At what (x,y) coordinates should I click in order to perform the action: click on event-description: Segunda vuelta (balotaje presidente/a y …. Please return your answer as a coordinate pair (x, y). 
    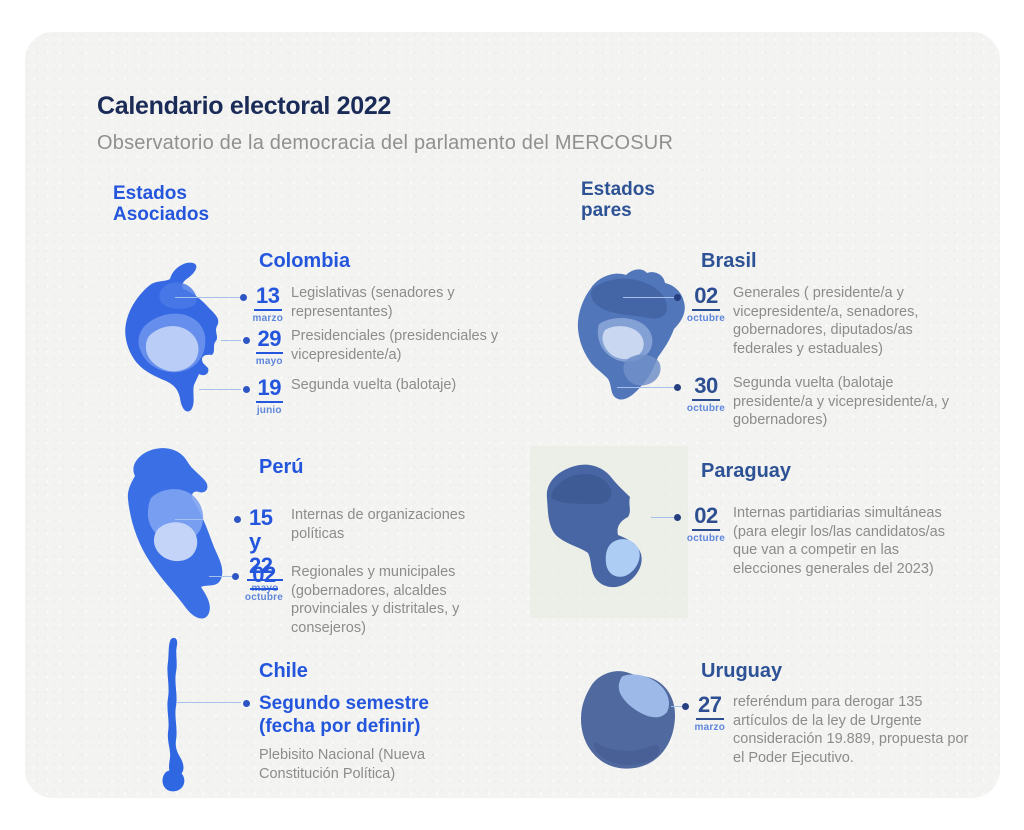
    Looking at the image, I should click on (841, 401).